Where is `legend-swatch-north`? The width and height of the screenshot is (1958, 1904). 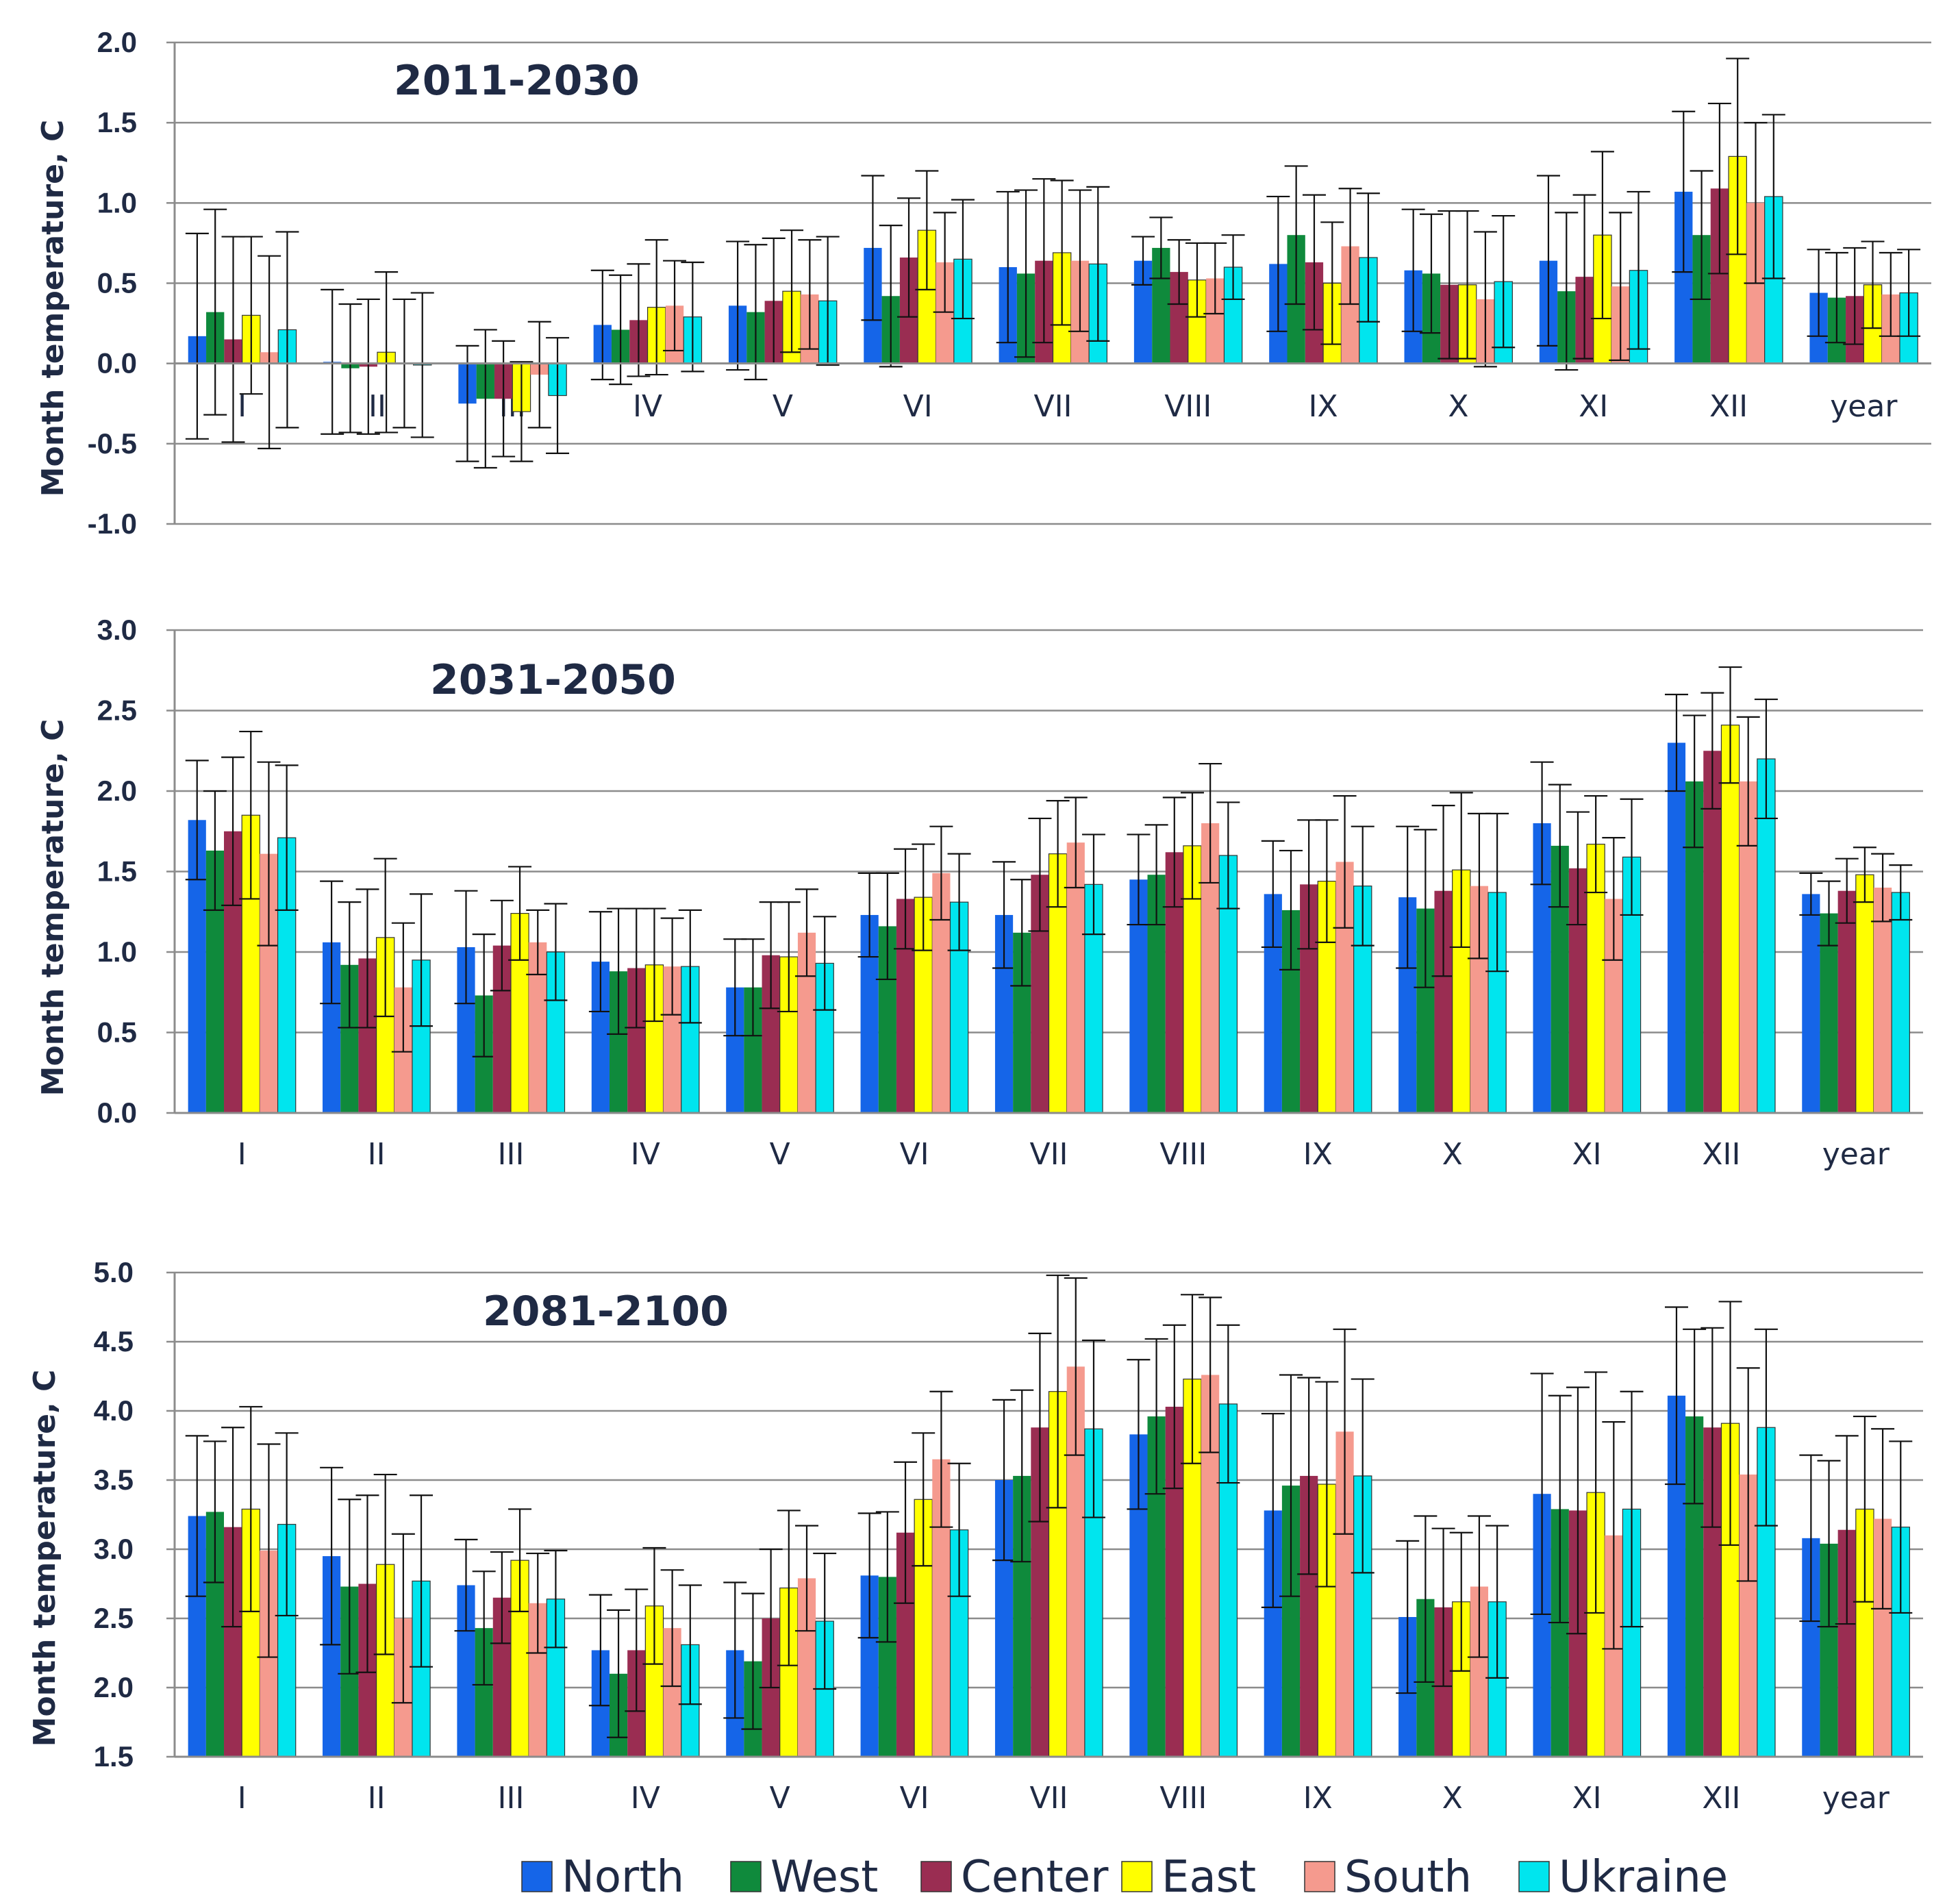
legend-swatch-north is located at coordinates (537, 1876).